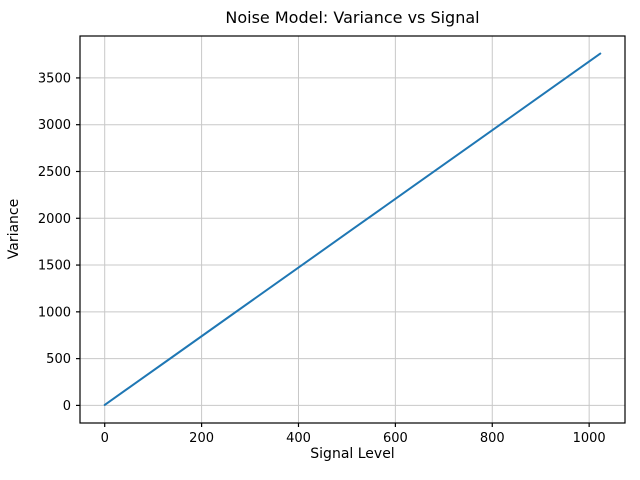 The height and width of the screenshot is (480, 640). I want to click on chart-title: Noise Model: Variance vs Signal, so click(352, 17).